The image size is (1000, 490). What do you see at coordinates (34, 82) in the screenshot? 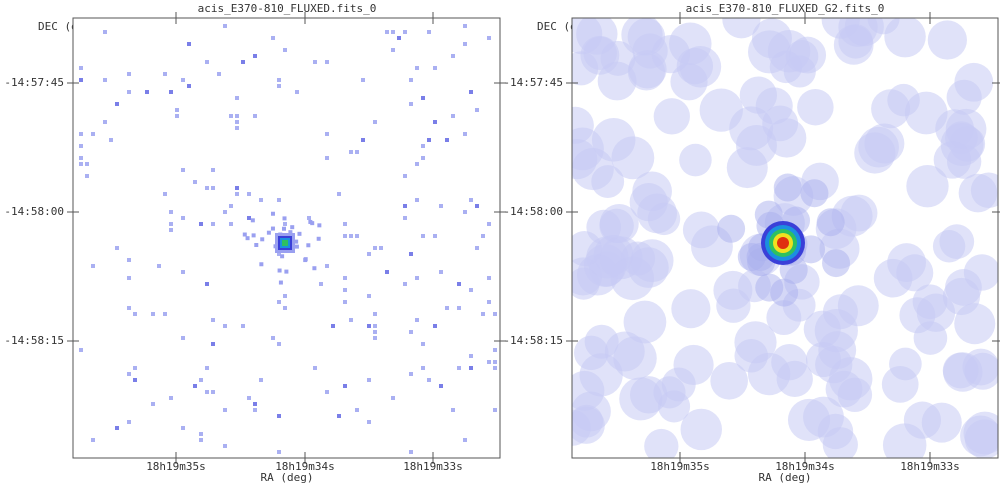
I see `y-tick-label: -14:57:45` at bounding box center [34, 82].